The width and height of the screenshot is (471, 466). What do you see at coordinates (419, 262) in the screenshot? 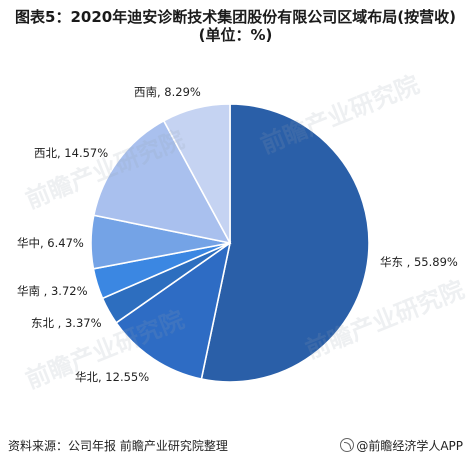
I see `slice-label-华东: 华东 , 55.89%` at bounding box center [419, 262].